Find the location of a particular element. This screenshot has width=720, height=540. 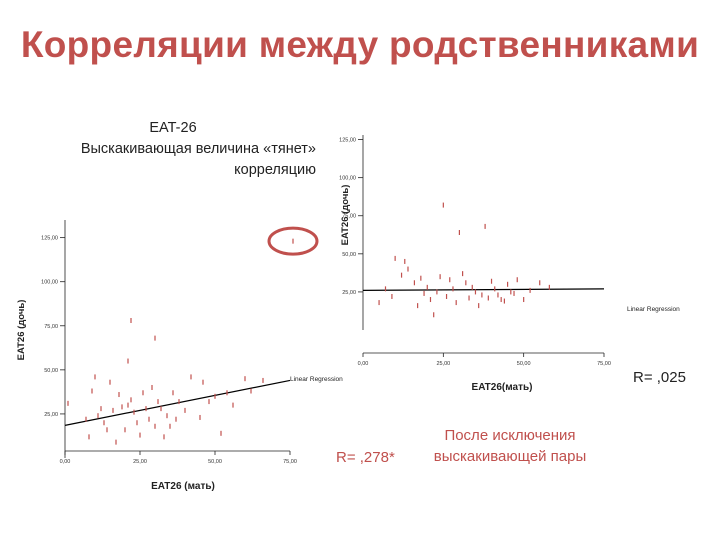

correlation-all-pairs: R= ,278* is located at coordinates (365, 457).